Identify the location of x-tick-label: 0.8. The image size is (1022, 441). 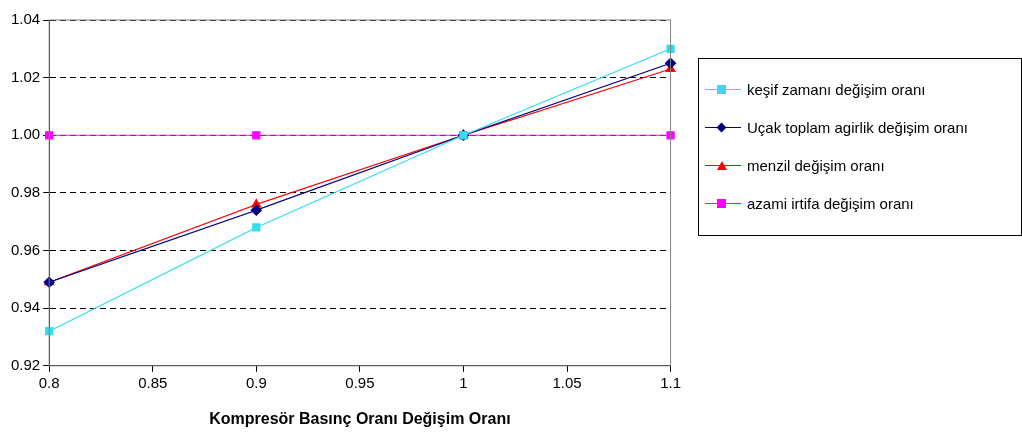
(49, 382).